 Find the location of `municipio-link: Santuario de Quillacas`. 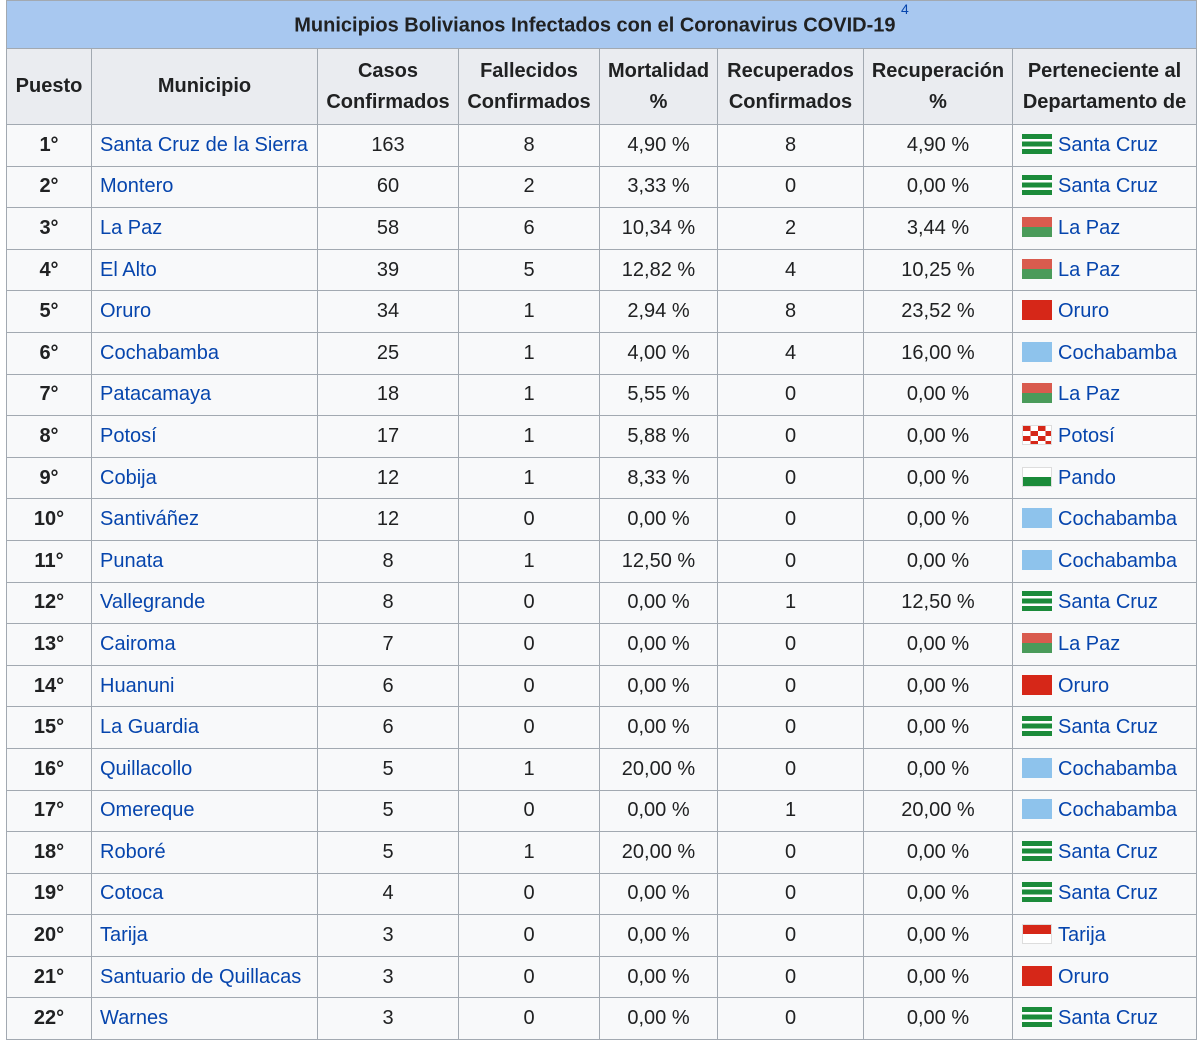

municipio-link: Santuario de Quillacas is located at coordinates (204, 977).